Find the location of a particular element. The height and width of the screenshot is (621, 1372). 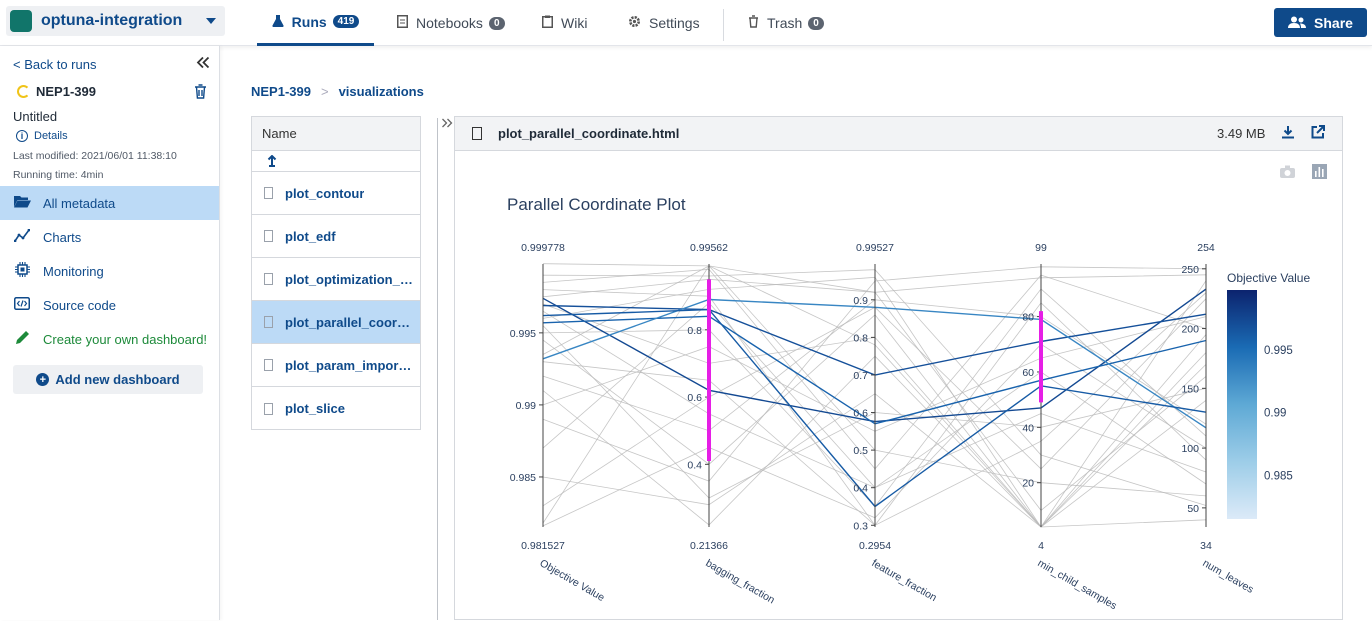

notebooks-count-badge: 0 is located at coordinates (496, 23).